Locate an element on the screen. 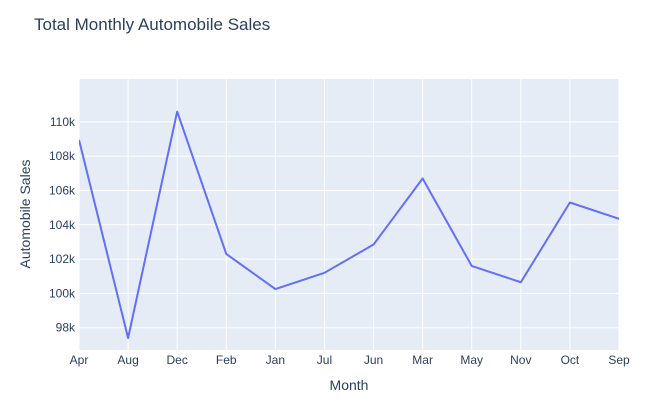 Image resolution: width=653 pixels, height=405 pixels. x-tick-label: Aug is located at coordinates (127, 360).